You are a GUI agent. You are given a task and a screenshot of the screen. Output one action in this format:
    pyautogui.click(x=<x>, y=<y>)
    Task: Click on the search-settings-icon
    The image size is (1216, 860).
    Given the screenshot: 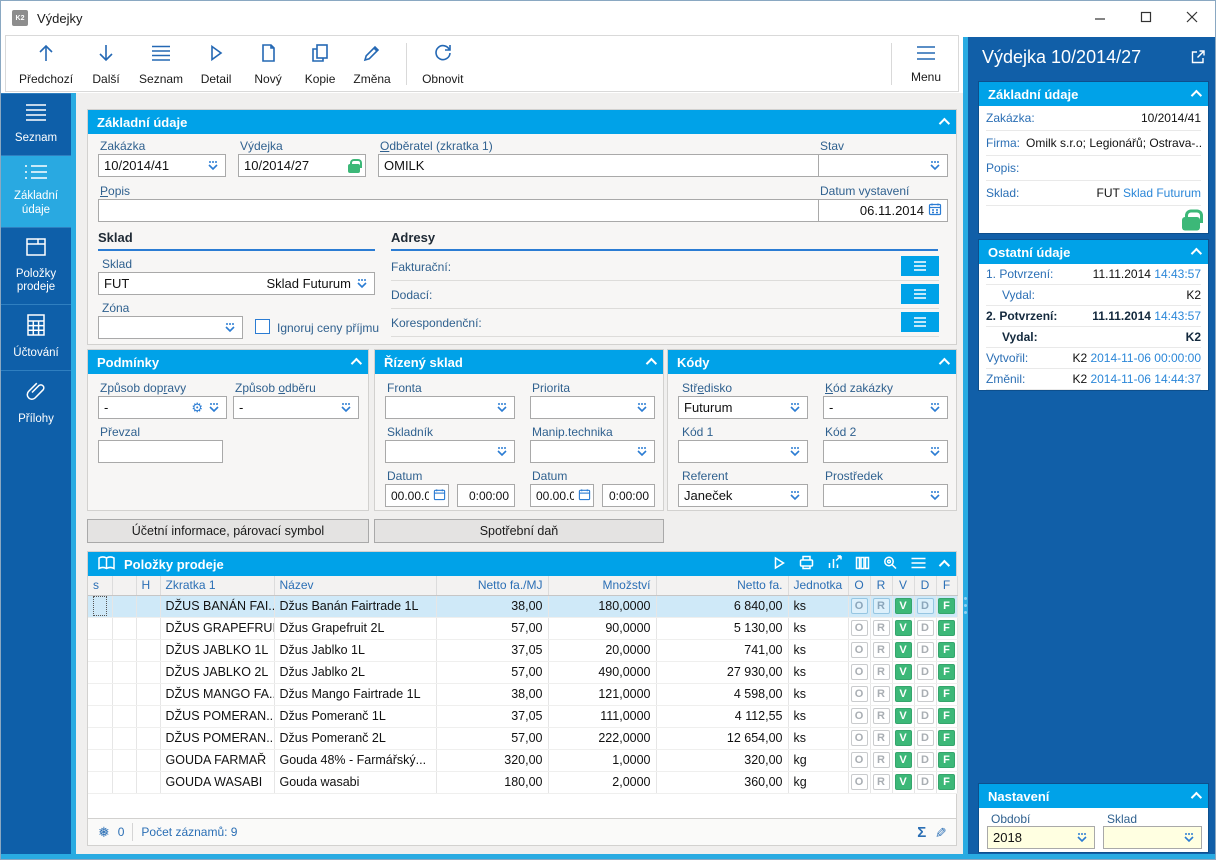 What is the action you would take?
    pyautogui.click(x=890, y=564)
    